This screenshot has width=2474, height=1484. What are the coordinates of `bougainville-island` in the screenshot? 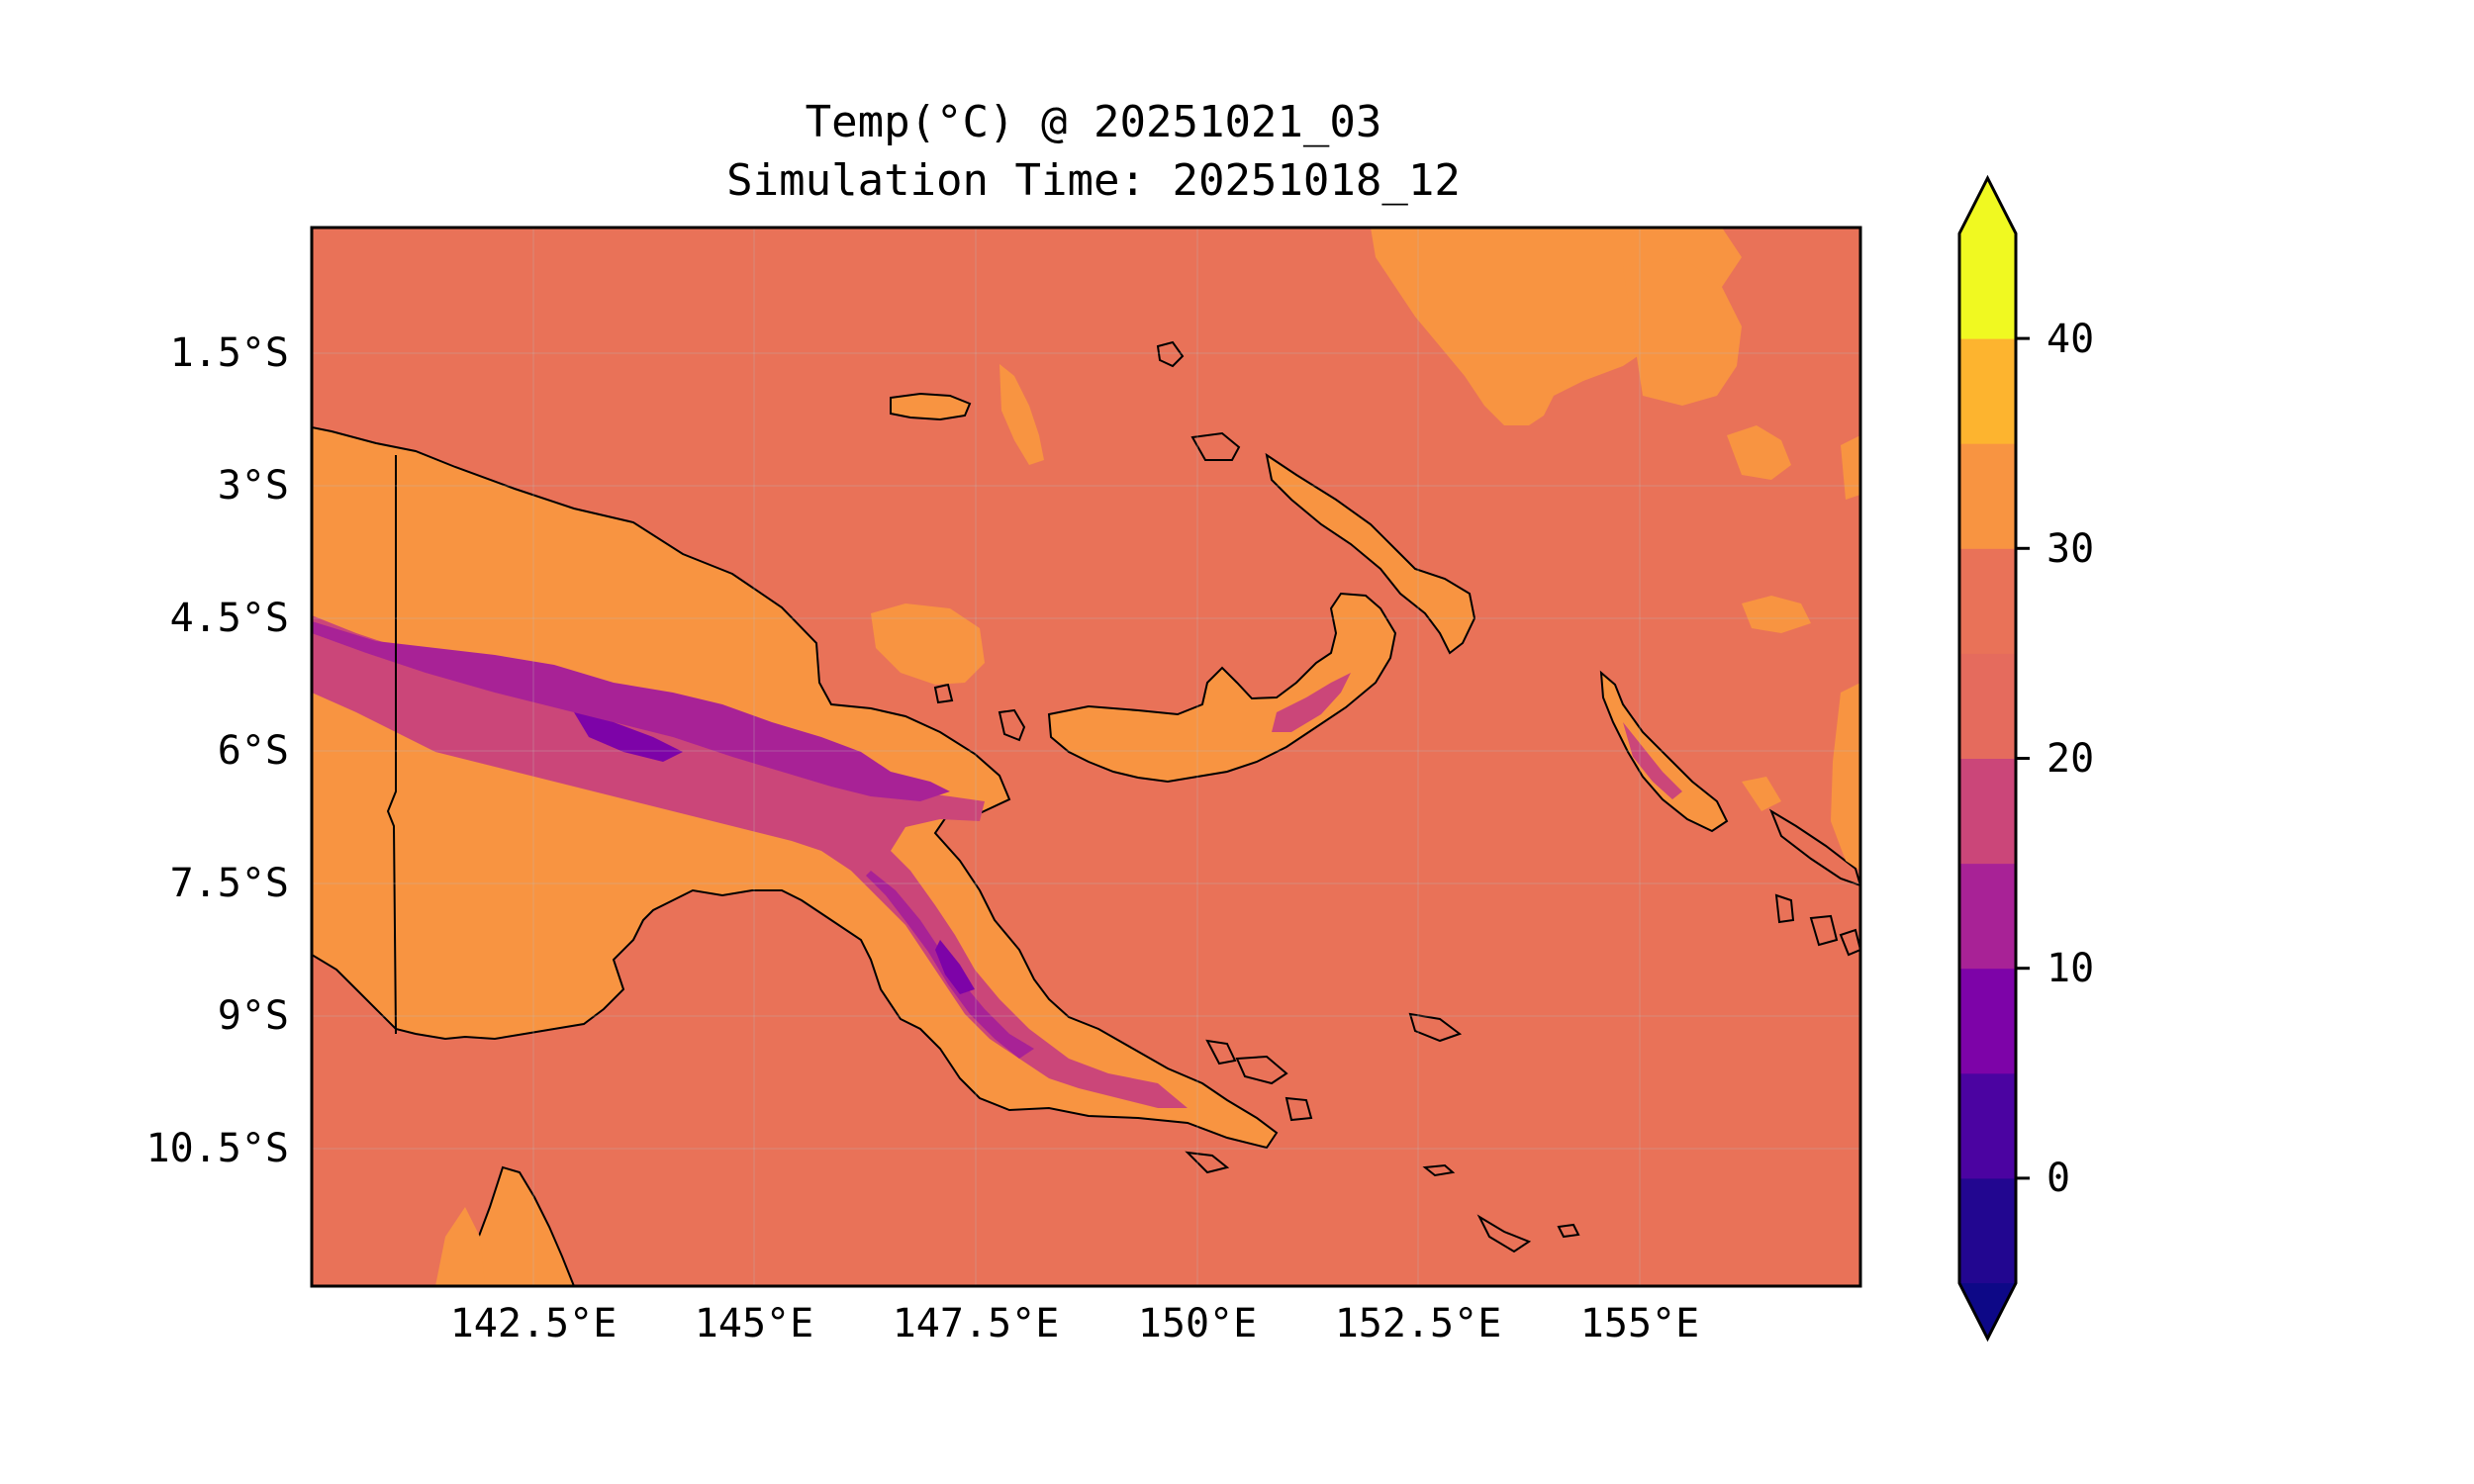 It's located at (1664, 751).